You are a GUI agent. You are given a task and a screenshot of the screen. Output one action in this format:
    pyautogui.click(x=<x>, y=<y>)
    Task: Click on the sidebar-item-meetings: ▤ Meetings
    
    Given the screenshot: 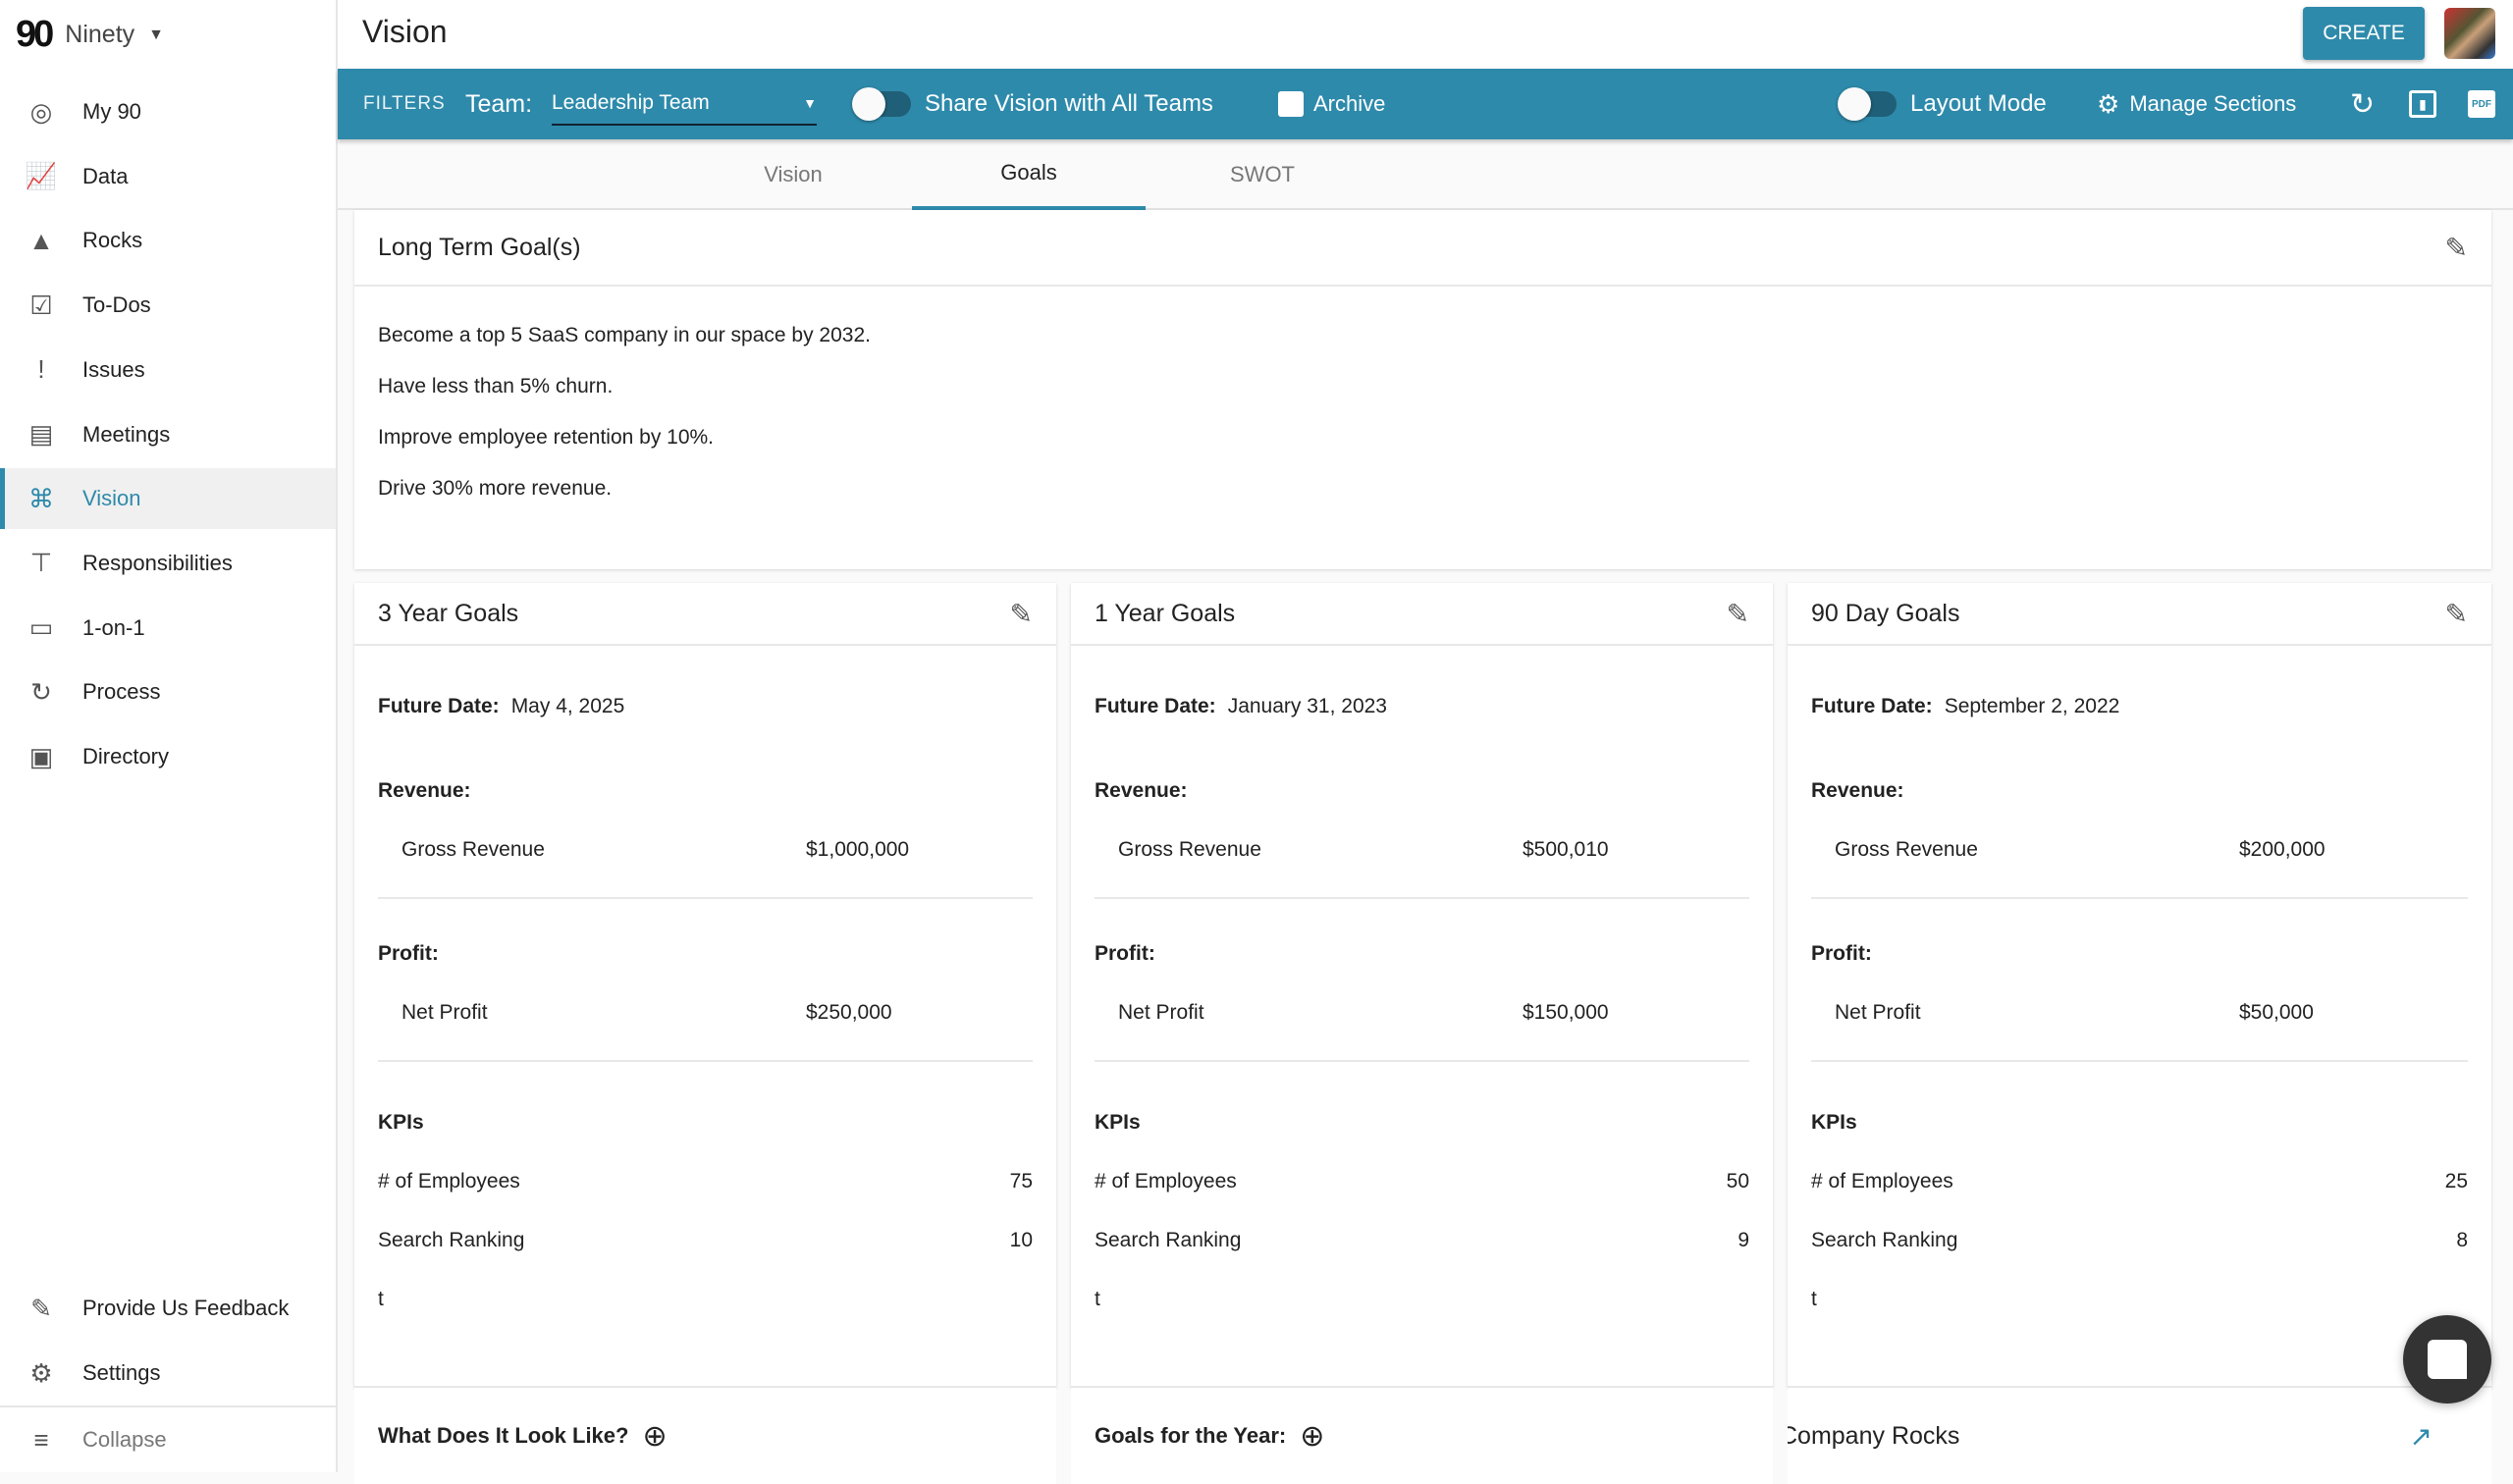 What is the action you would take?
    pyautogui.click(x=168, y=434)
    